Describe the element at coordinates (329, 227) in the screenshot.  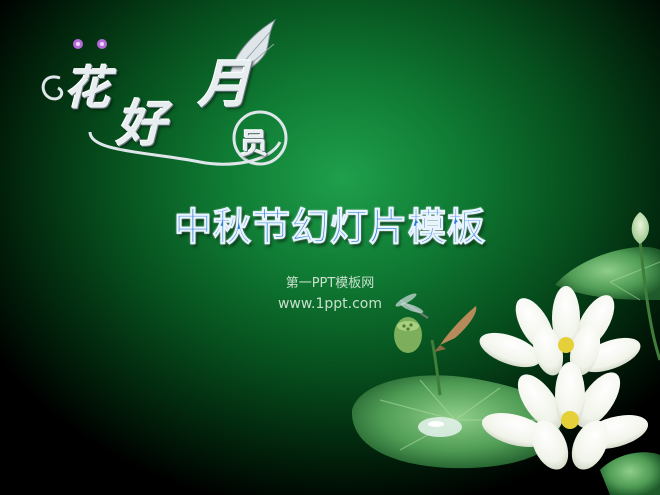
I see `slide-title: 中秋节幻灯片模板` at that location.